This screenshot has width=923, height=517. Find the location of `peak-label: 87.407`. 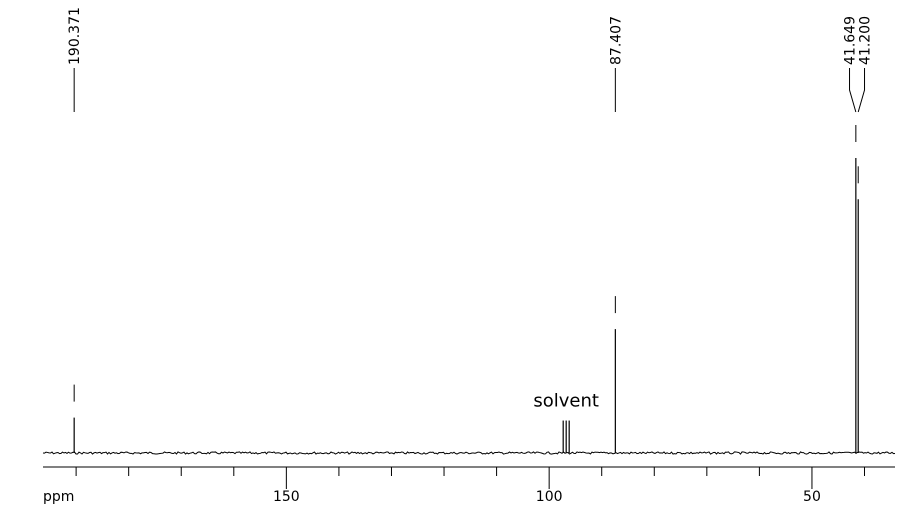

peak-label: 87.407 is located at coordinates (616, 40).